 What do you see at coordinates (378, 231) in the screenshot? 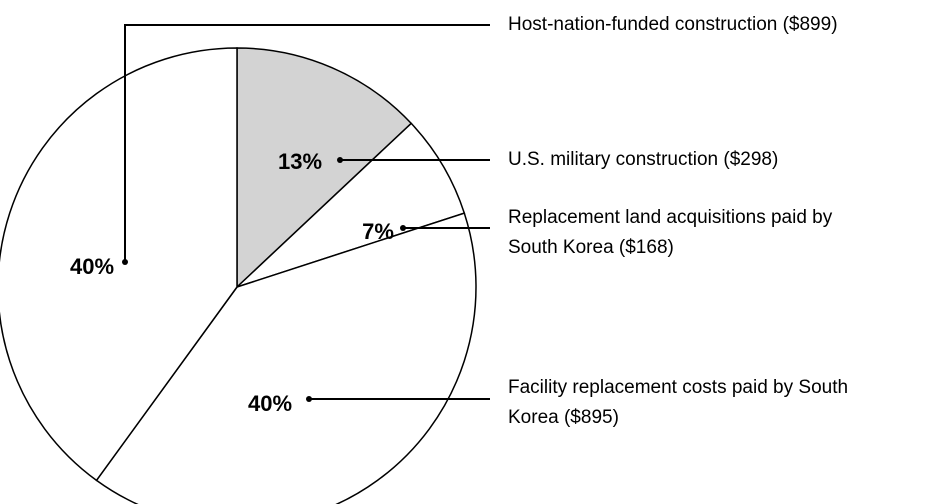
I see `percent-label: 7%` at bounding box center [378, 231].